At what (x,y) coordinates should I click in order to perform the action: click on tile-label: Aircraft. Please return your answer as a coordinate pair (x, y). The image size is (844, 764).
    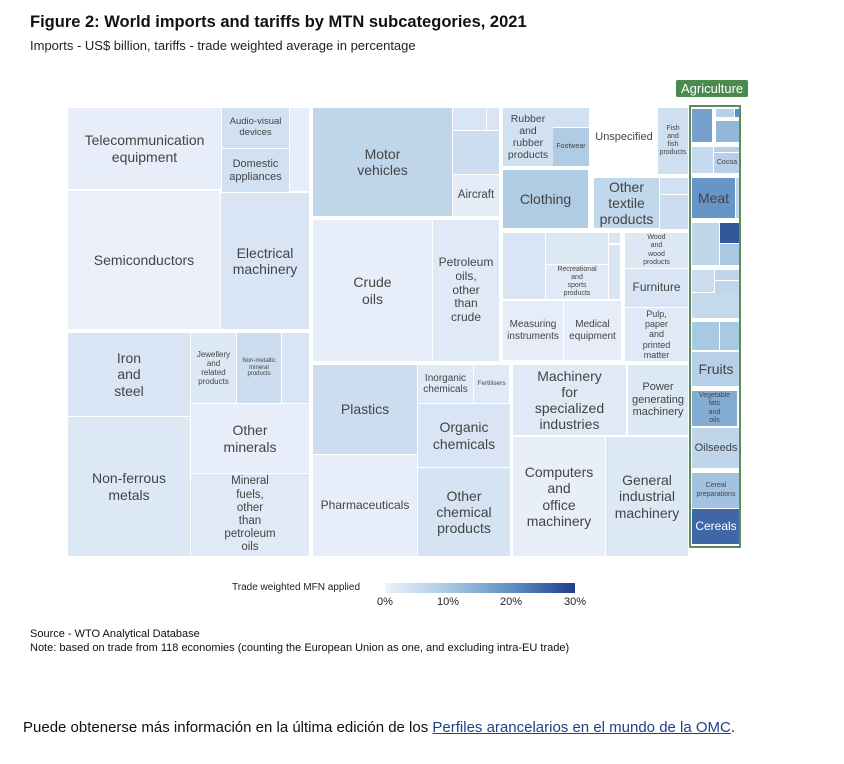
    Looking at the image, I should click on (476, 194).